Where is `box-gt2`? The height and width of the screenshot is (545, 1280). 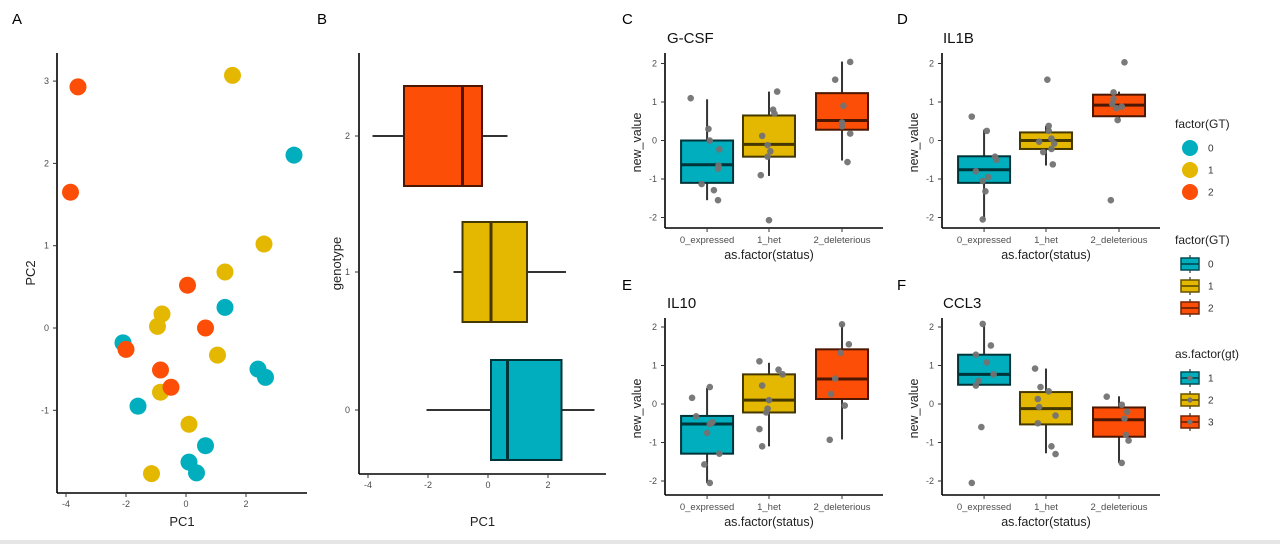 box-gt2 is located at coordinates (443, 136).